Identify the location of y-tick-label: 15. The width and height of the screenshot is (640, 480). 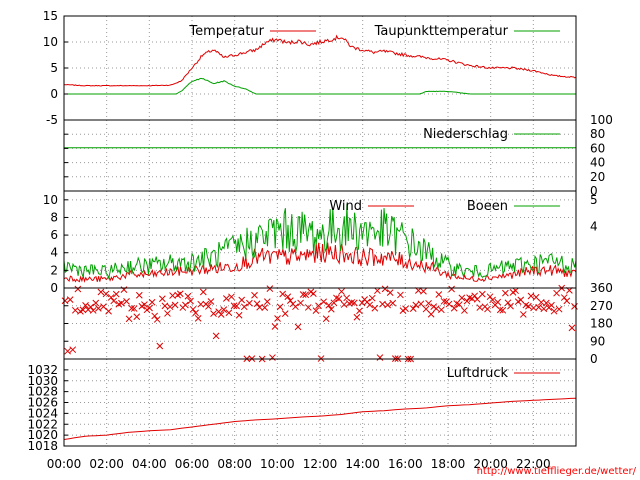
(50, 16).